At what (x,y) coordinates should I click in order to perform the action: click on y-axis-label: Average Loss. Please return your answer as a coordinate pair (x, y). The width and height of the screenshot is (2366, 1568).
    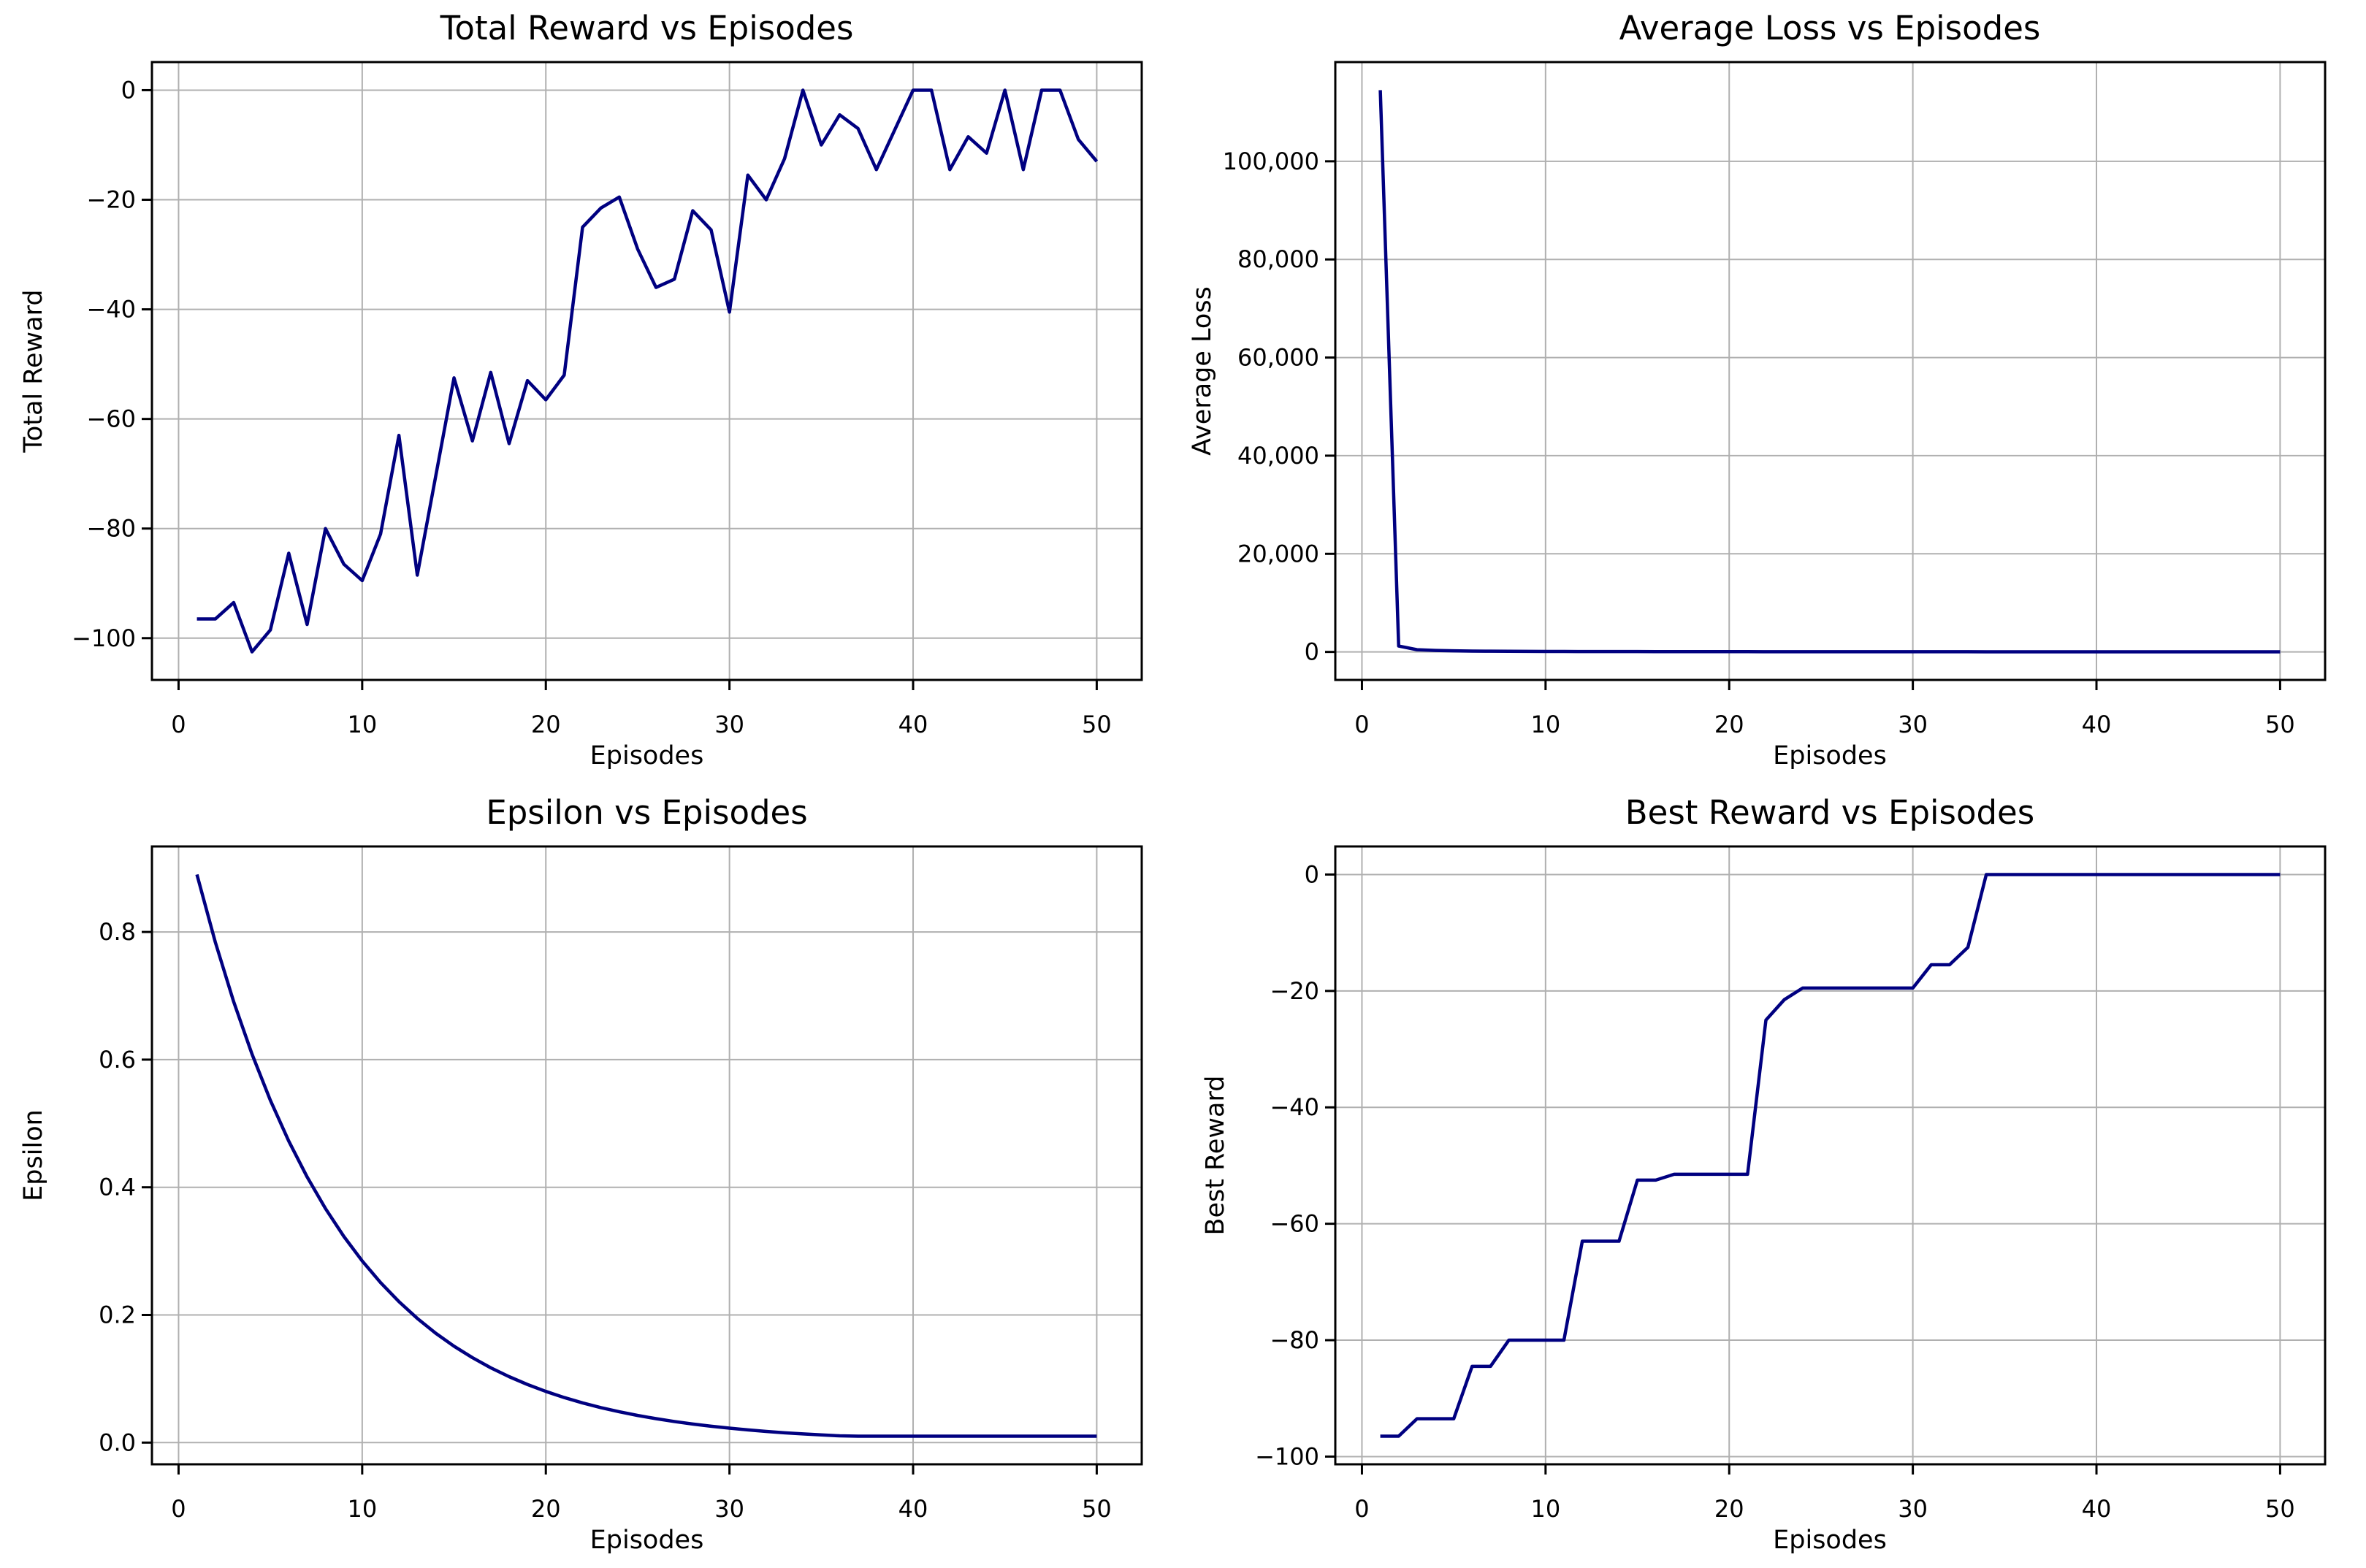
    Looking at the image, I should click on (1202, 371).